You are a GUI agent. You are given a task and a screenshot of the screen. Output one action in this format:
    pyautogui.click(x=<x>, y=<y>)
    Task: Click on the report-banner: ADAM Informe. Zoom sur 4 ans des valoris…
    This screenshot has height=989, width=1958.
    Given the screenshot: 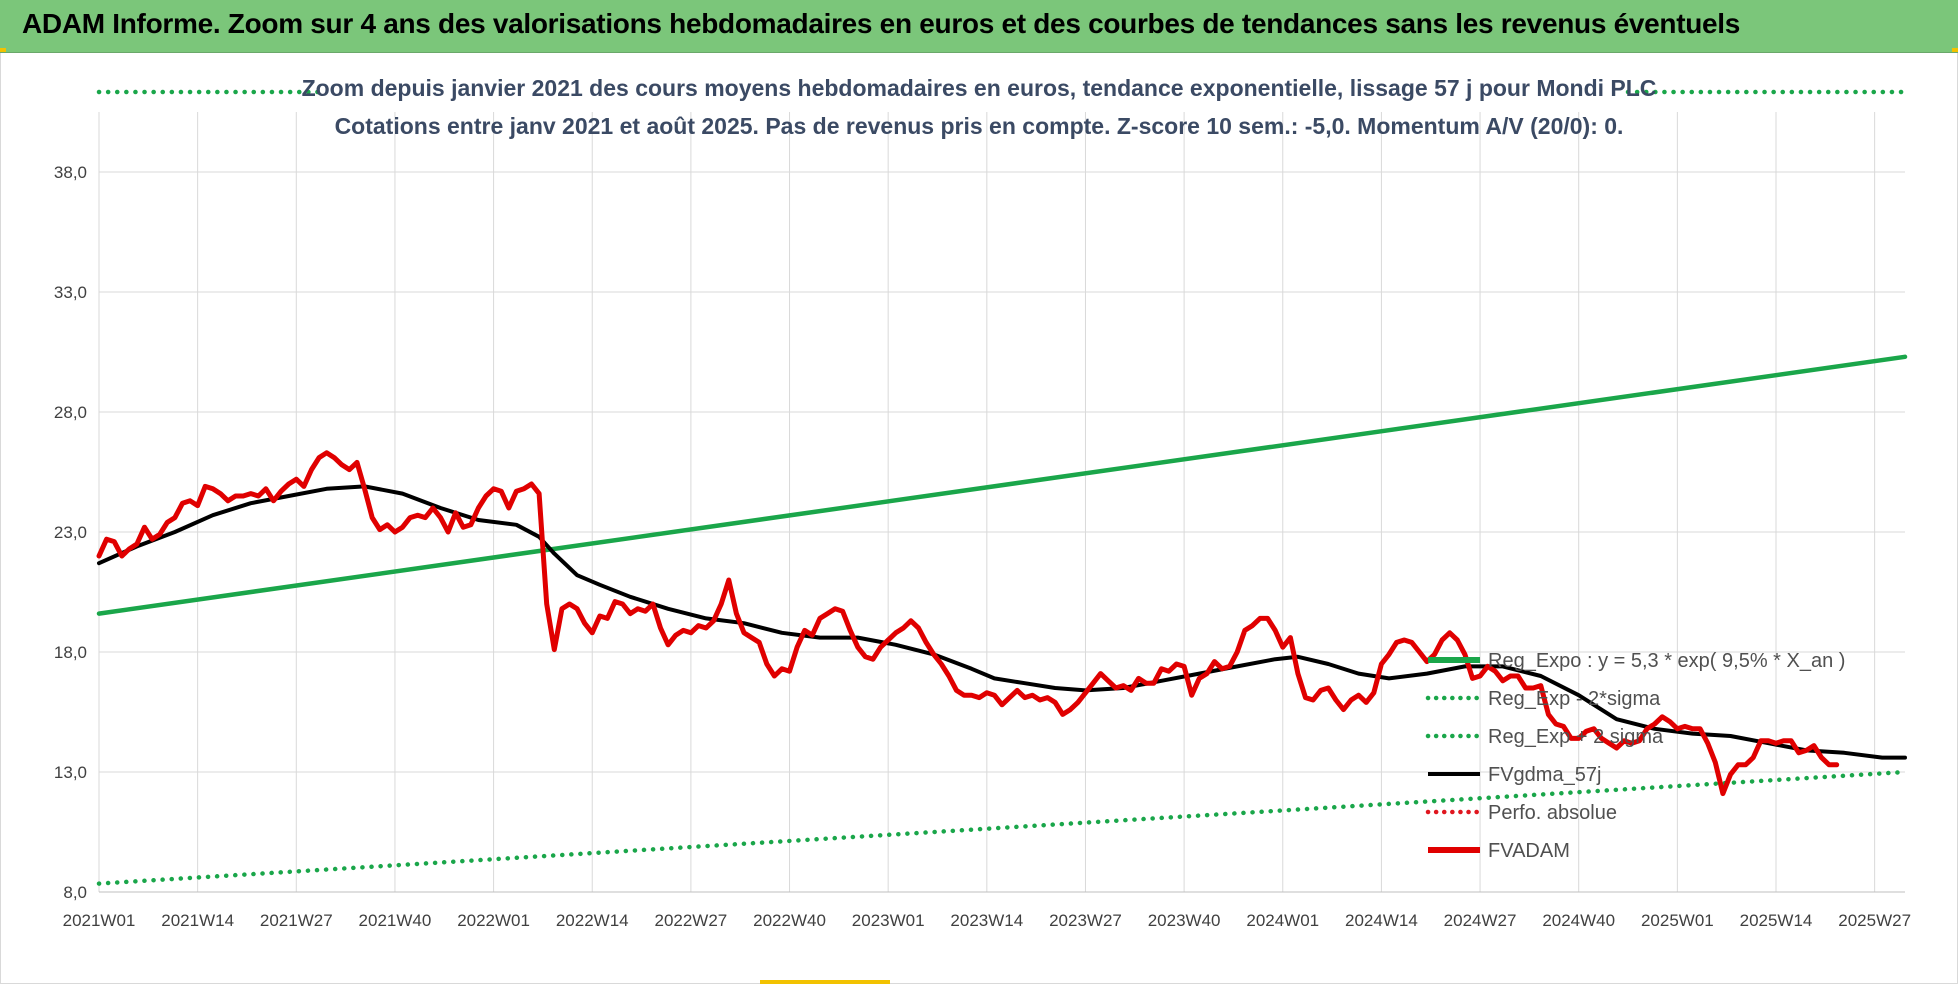 What is the action you would take?
    pyautogui.click(x=979, y=26)
    